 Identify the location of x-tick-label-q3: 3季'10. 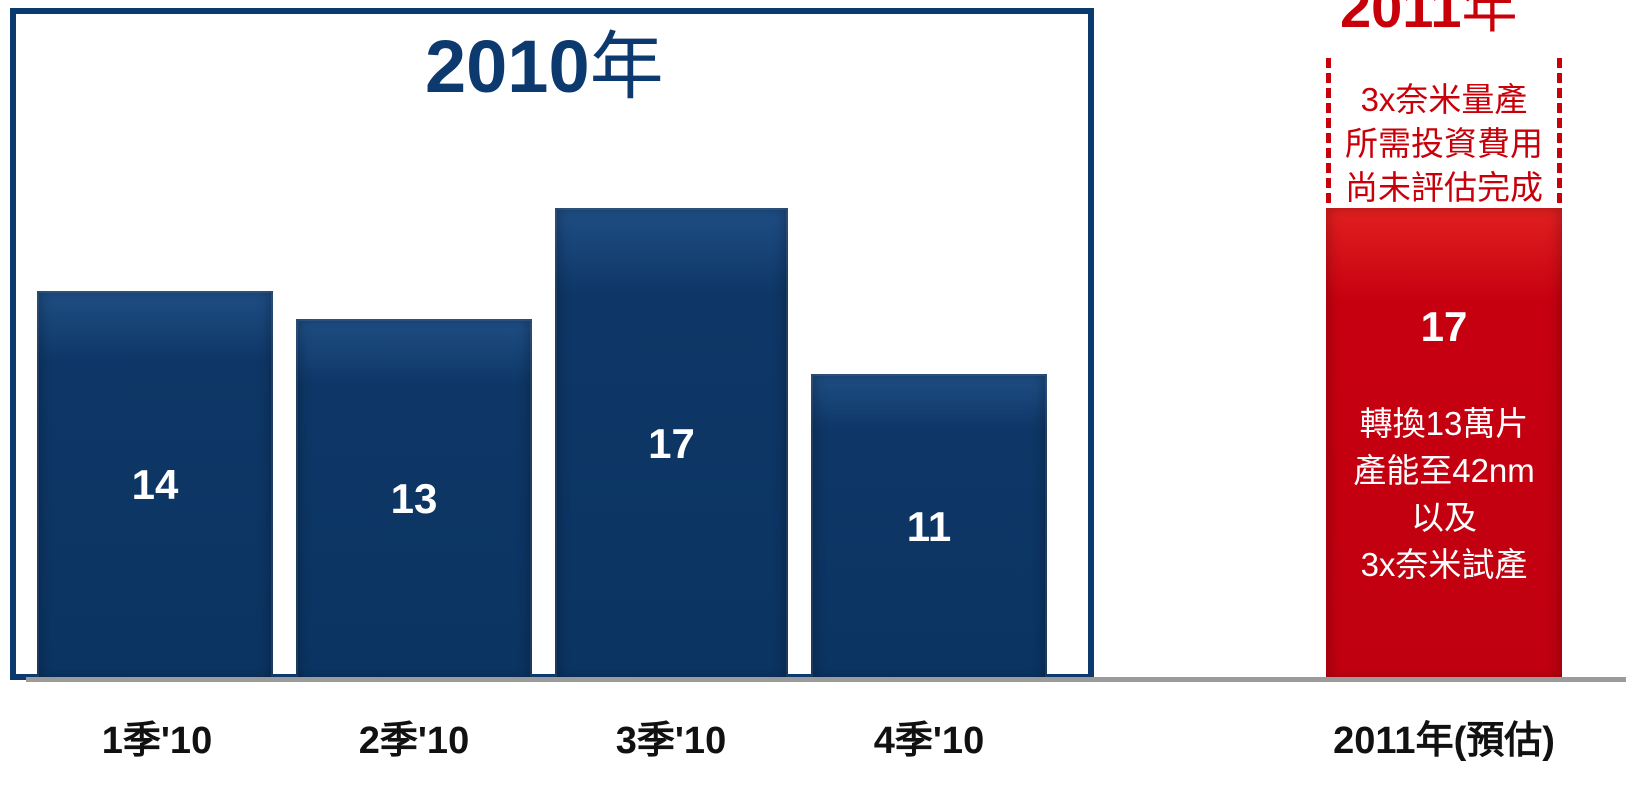
(671, 741).